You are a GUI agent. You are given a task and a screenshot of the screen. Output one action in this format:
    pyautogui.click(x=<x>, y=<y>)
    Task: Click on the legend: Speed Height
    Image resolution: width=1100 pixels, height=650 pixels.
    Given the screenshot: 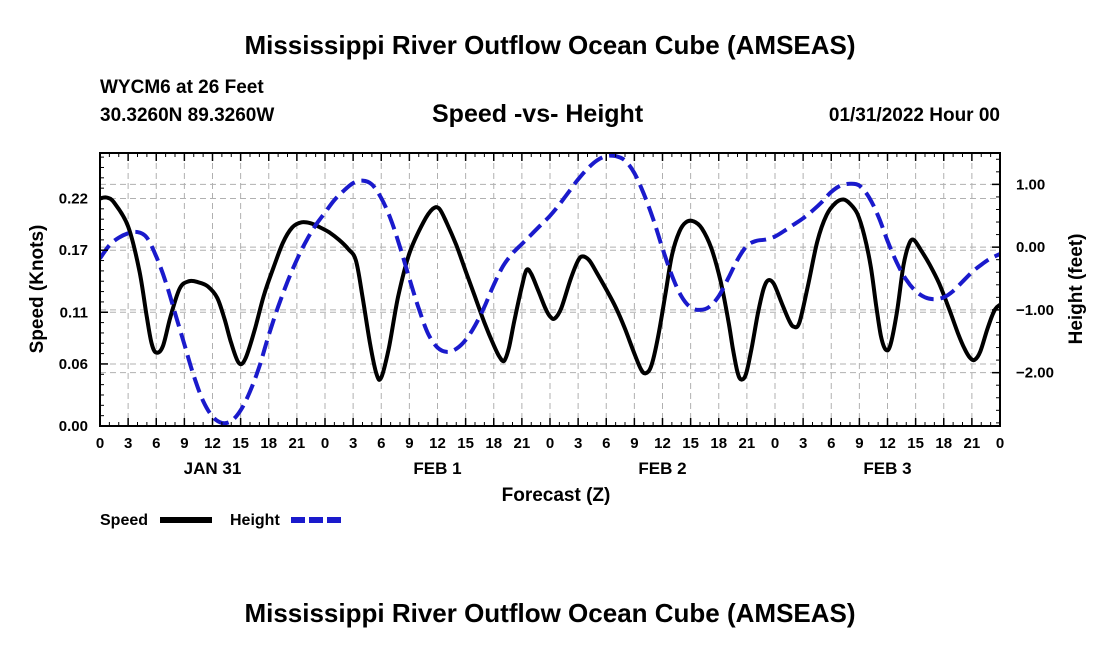 What is the action you would take?
    pyautogui.click(x=221, y=520)
    